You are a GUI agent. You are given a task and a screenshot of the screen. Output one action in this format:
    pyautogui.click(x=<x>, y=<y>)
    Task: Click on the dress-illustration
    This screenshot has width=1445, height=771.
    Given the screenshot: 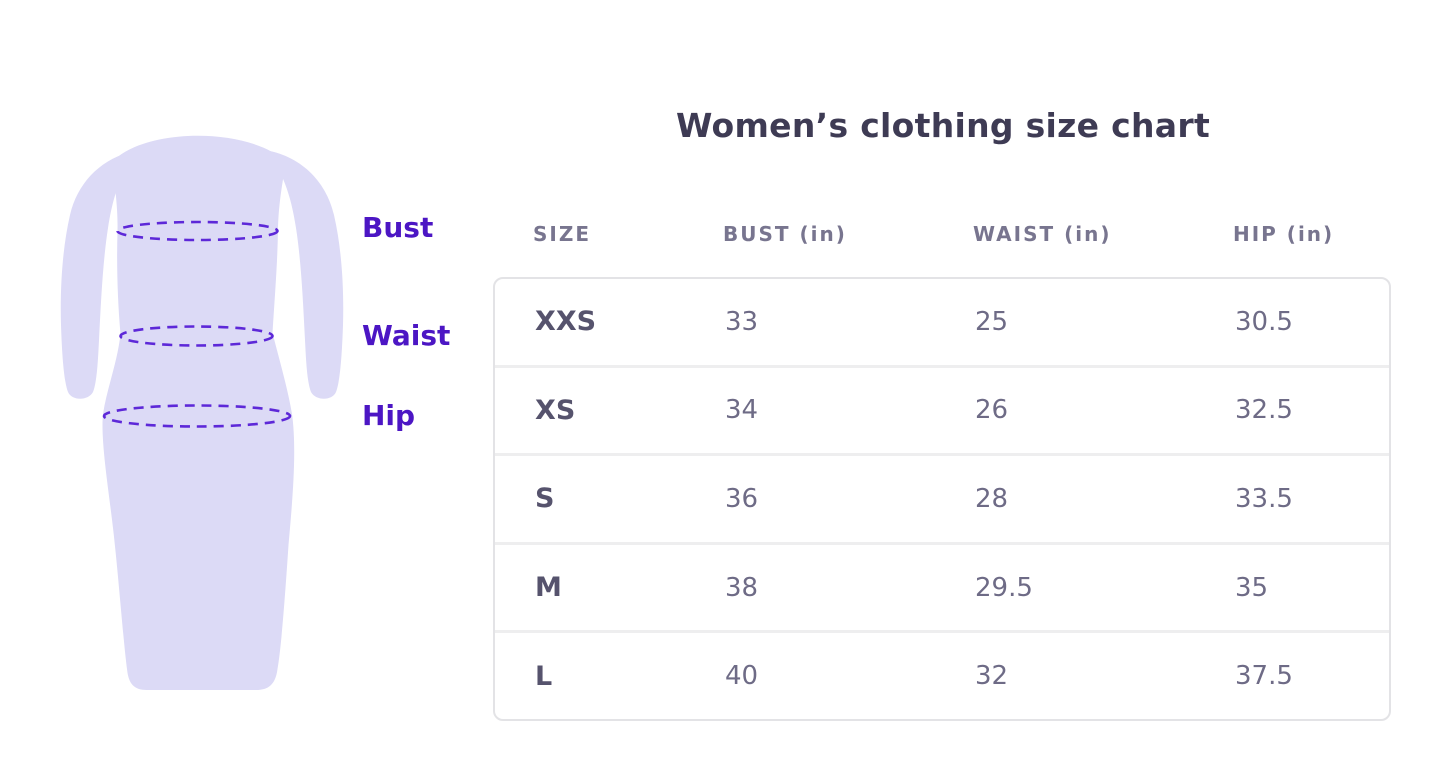 What is the action you would take?
    pyautogui.click(x=202, y=412)
    